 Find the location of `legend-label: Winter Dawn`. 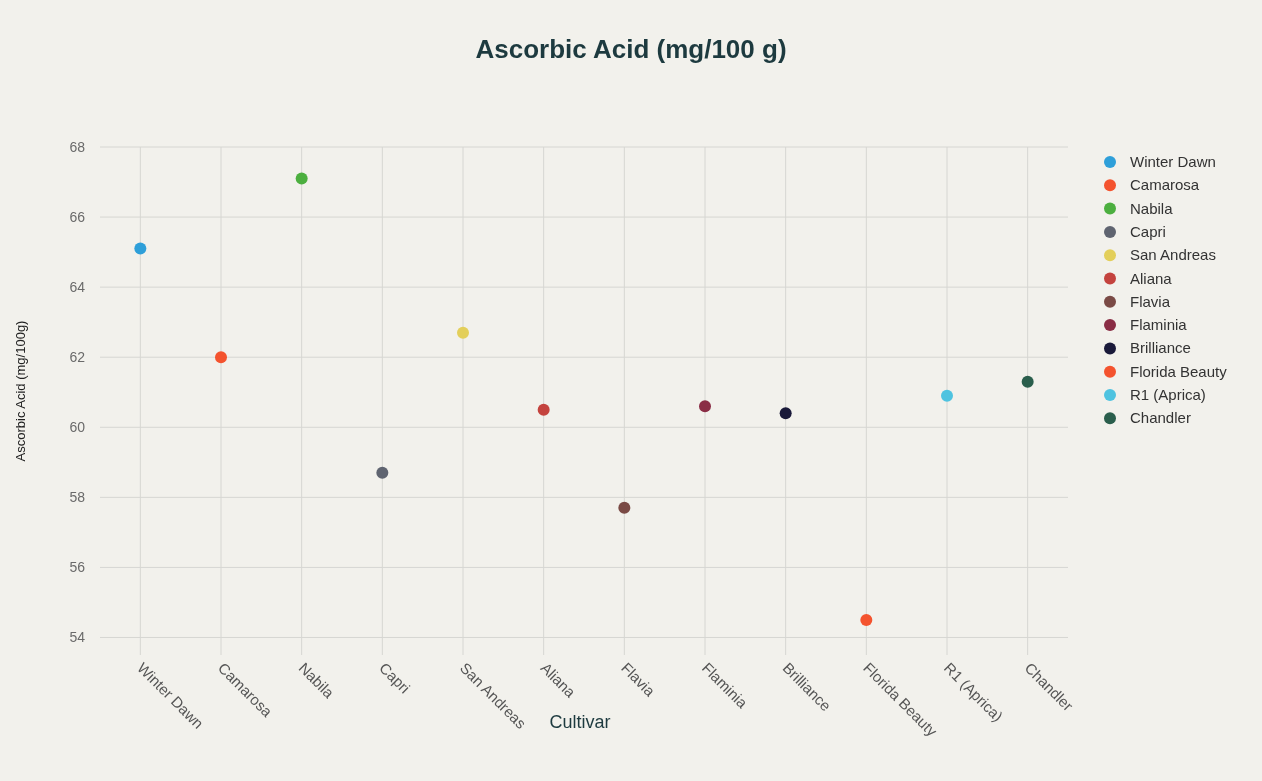

legend-label: Winter Dawn is located at coordinates (1173, 161).